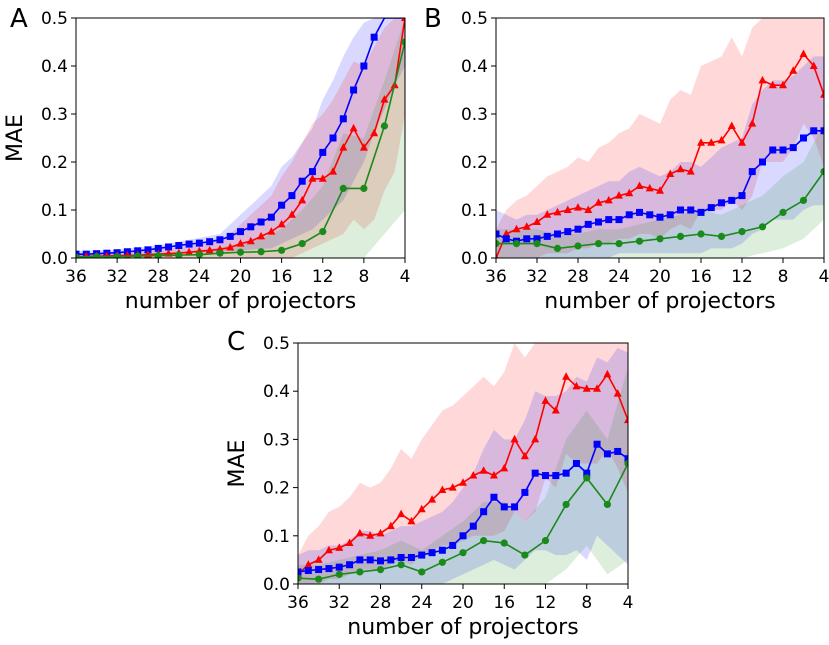 This screenshot has width=829, height=645. What do you see at coordinates (298, 603) in the screenshot?
I see `x-tick-label: 36` at bounding box center [298, 603].